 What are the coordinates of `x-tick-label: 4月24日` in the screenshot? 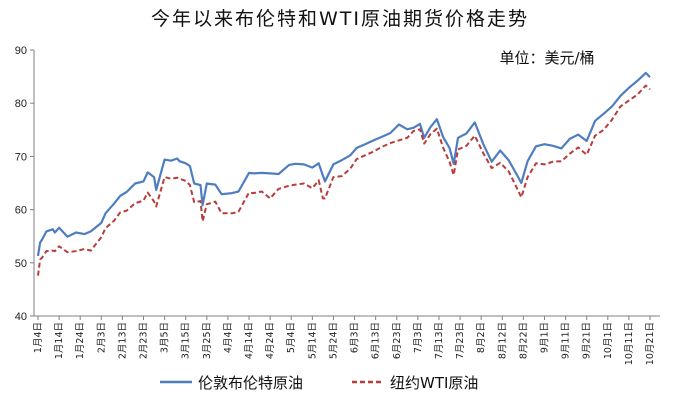 It's located at (270, 340).